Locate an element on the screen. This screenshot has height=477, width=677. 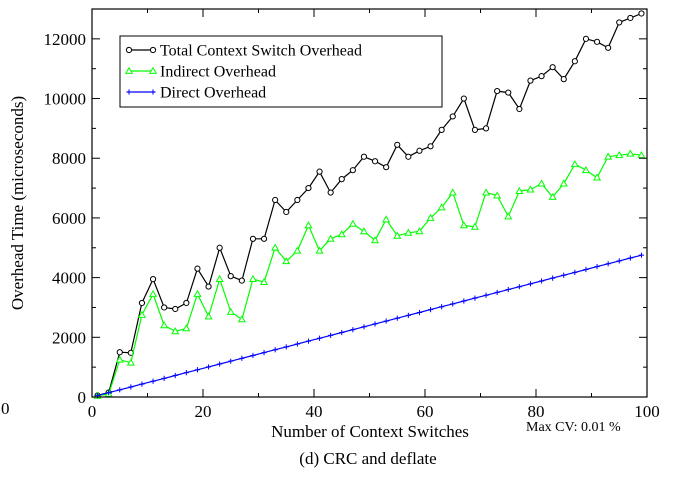
x-axis-label: Number of Context Switches is located at coordinates (370, 431).